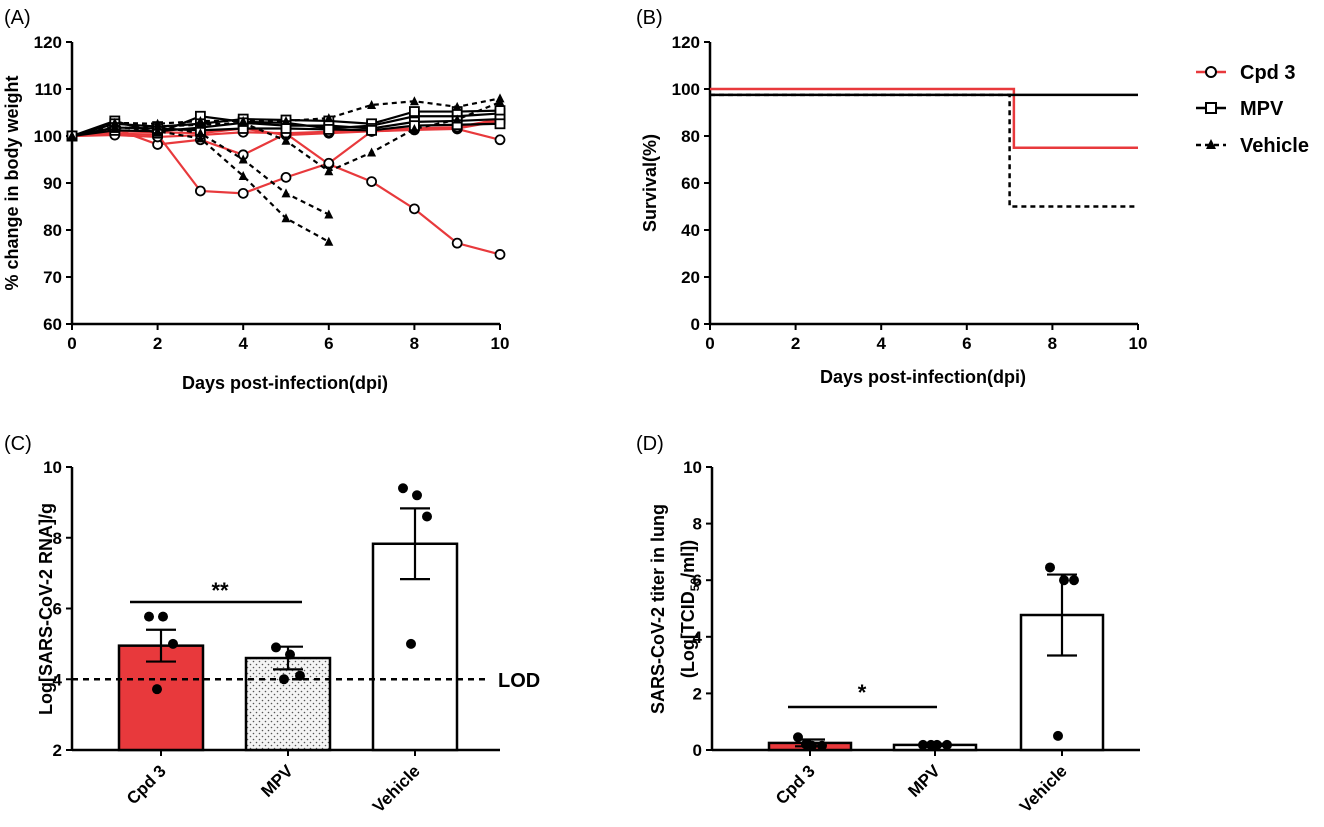 The image size is (1324, 827). I want to click on legend-marker-vehicle, so click(1211, 144).